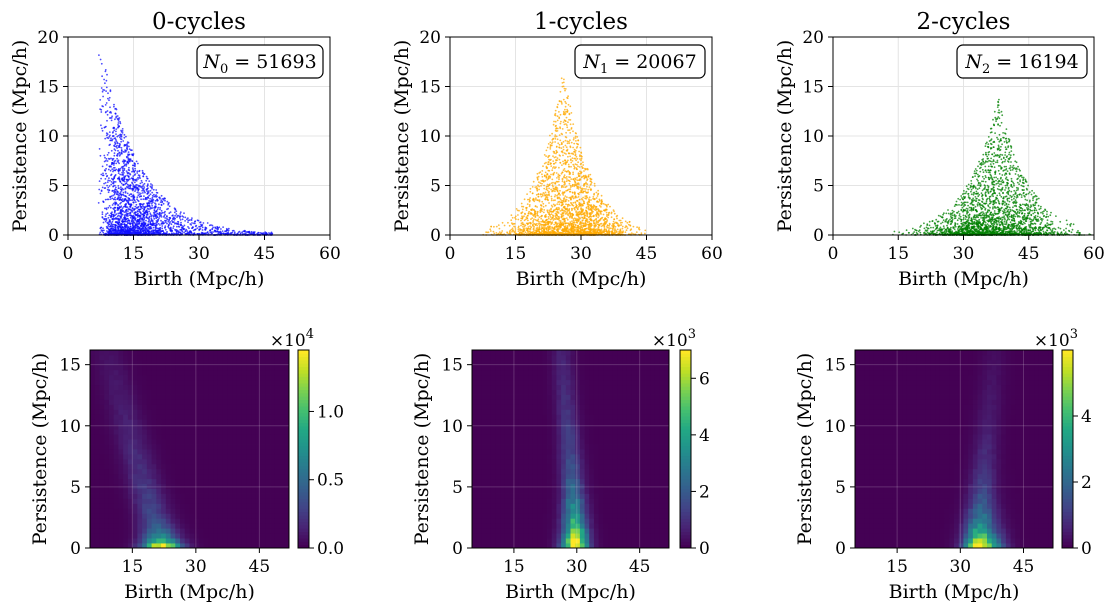 This screenshot has width=1107, height=605. Describe the element at coordinates (564, 156) in the screenshot. I see `scatter-points` at that location.